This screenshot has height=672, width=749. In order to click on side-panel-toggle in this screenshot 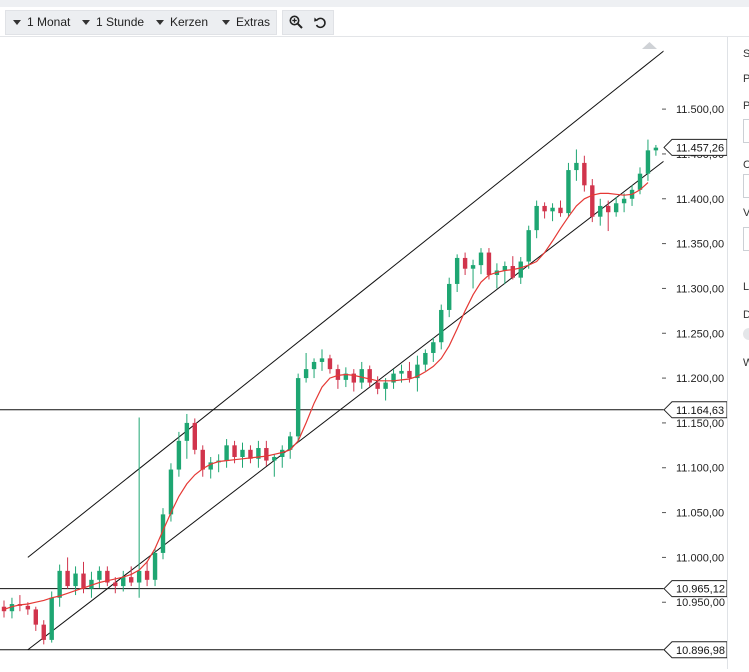, I will do `click(746, 334)`.